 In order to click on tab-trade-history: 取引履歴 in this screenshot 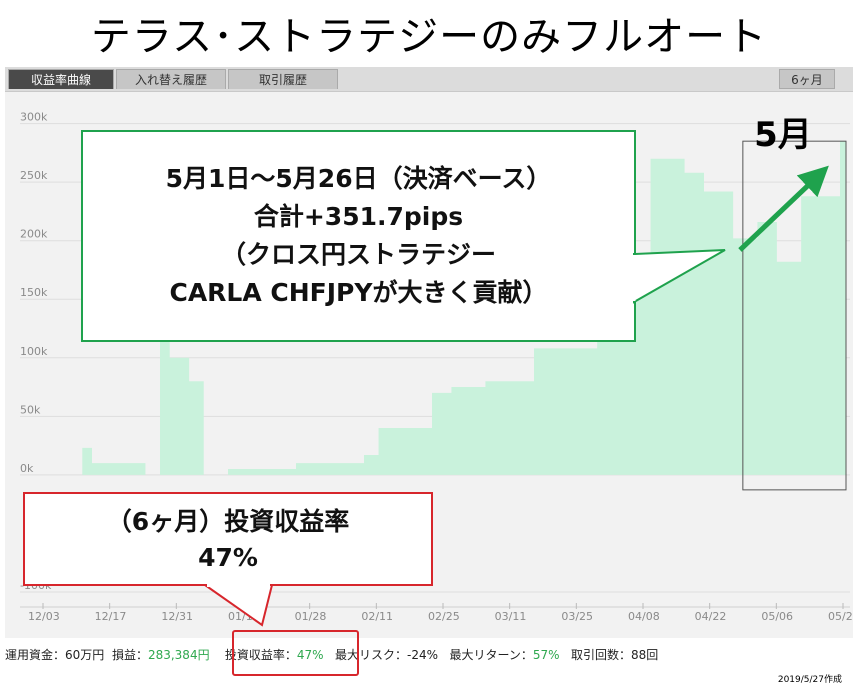, I will do `click(283, 79)`.